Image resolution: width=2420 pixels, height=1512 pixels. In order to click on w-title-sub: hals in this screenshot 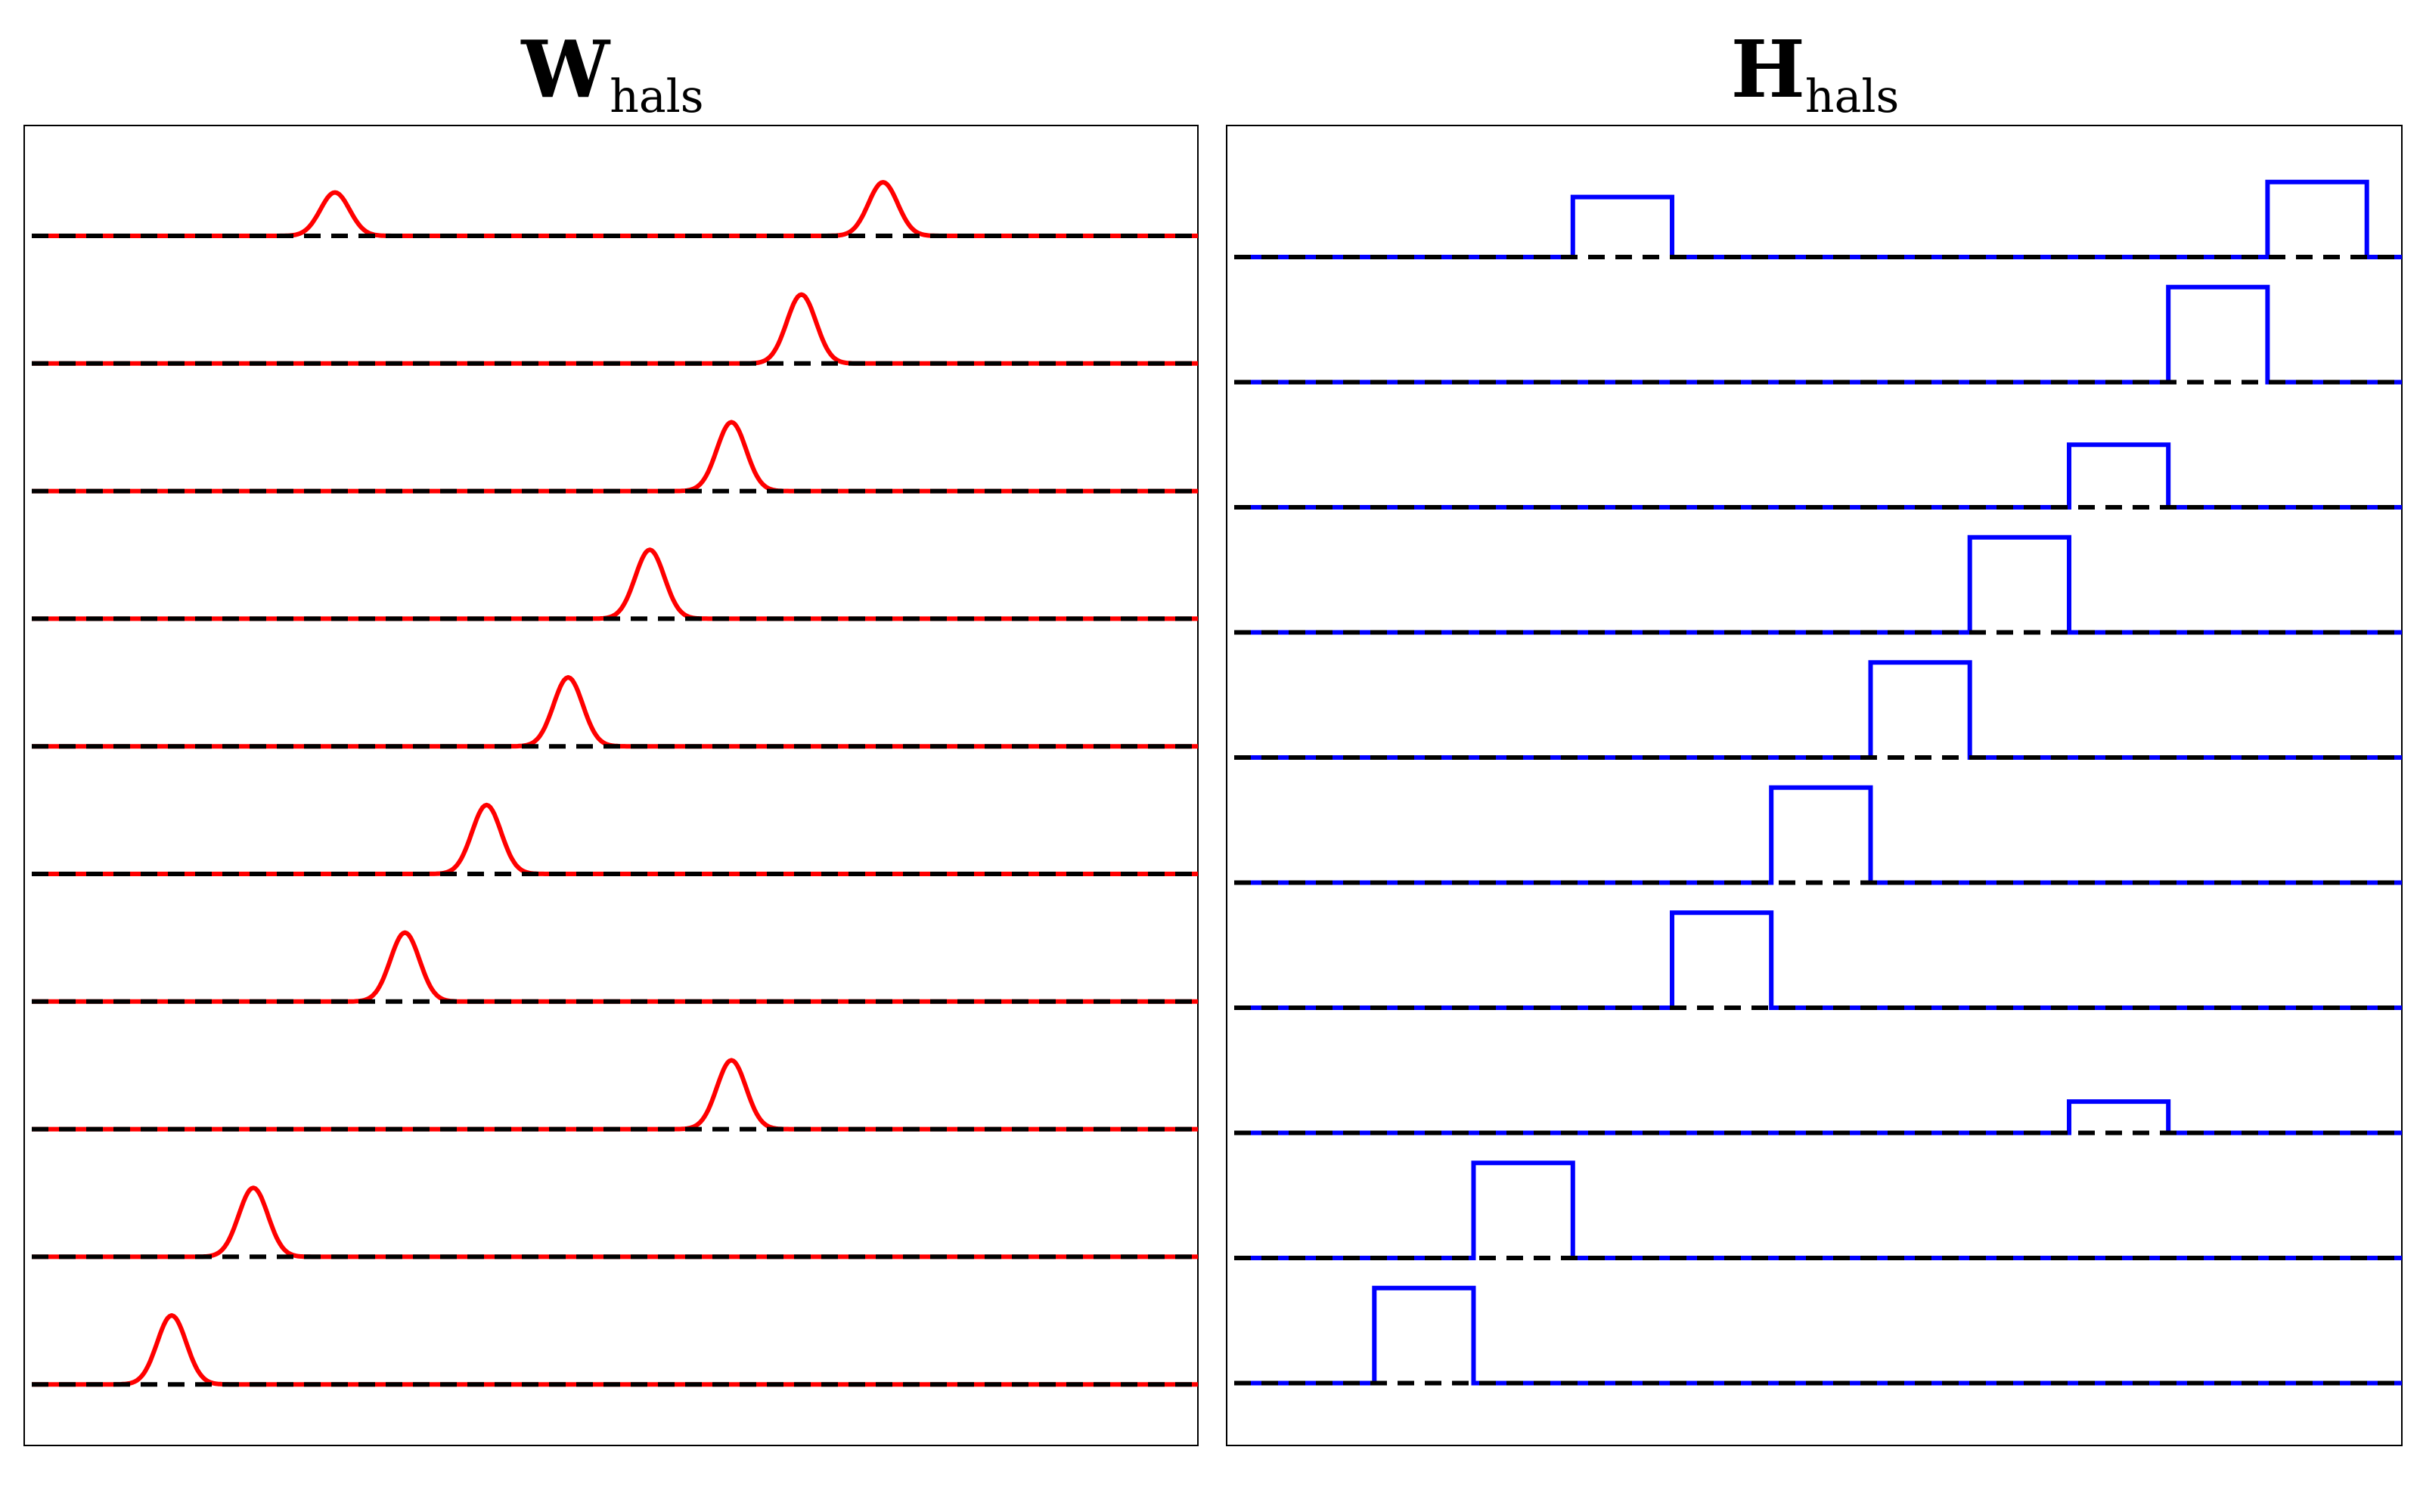, I will do `click(656, 96)`.